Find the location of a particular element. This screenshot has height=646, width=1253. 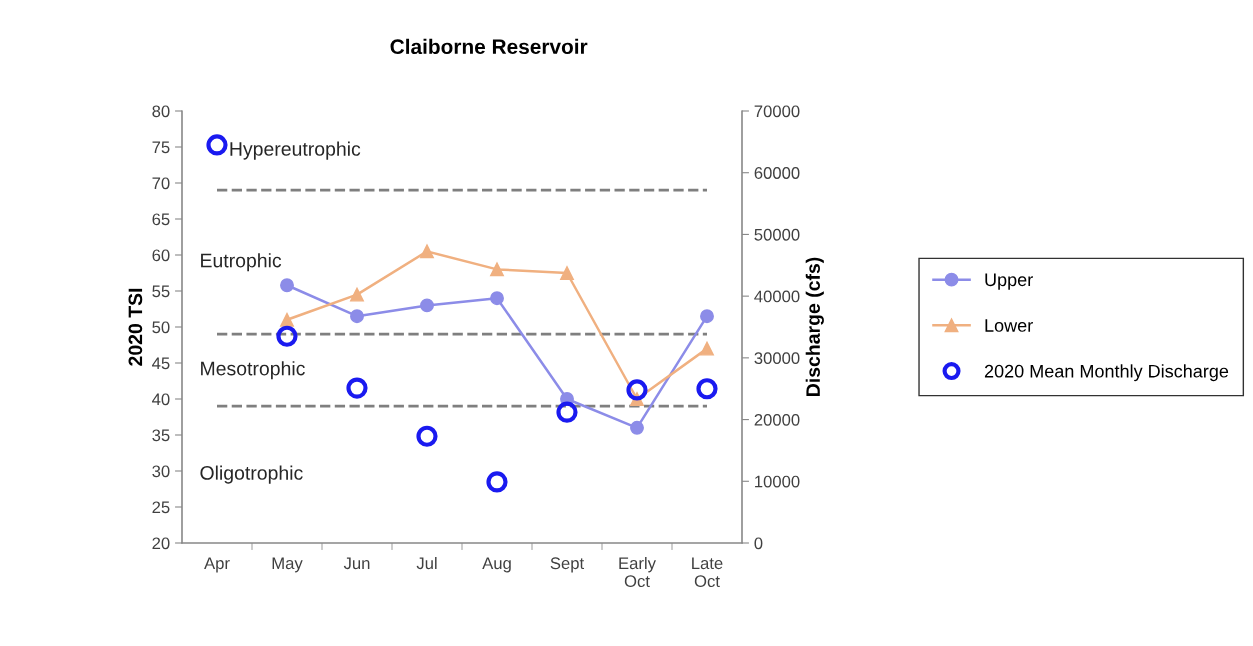

y2-tick-label: 0 is located at coordinates (758, 543).